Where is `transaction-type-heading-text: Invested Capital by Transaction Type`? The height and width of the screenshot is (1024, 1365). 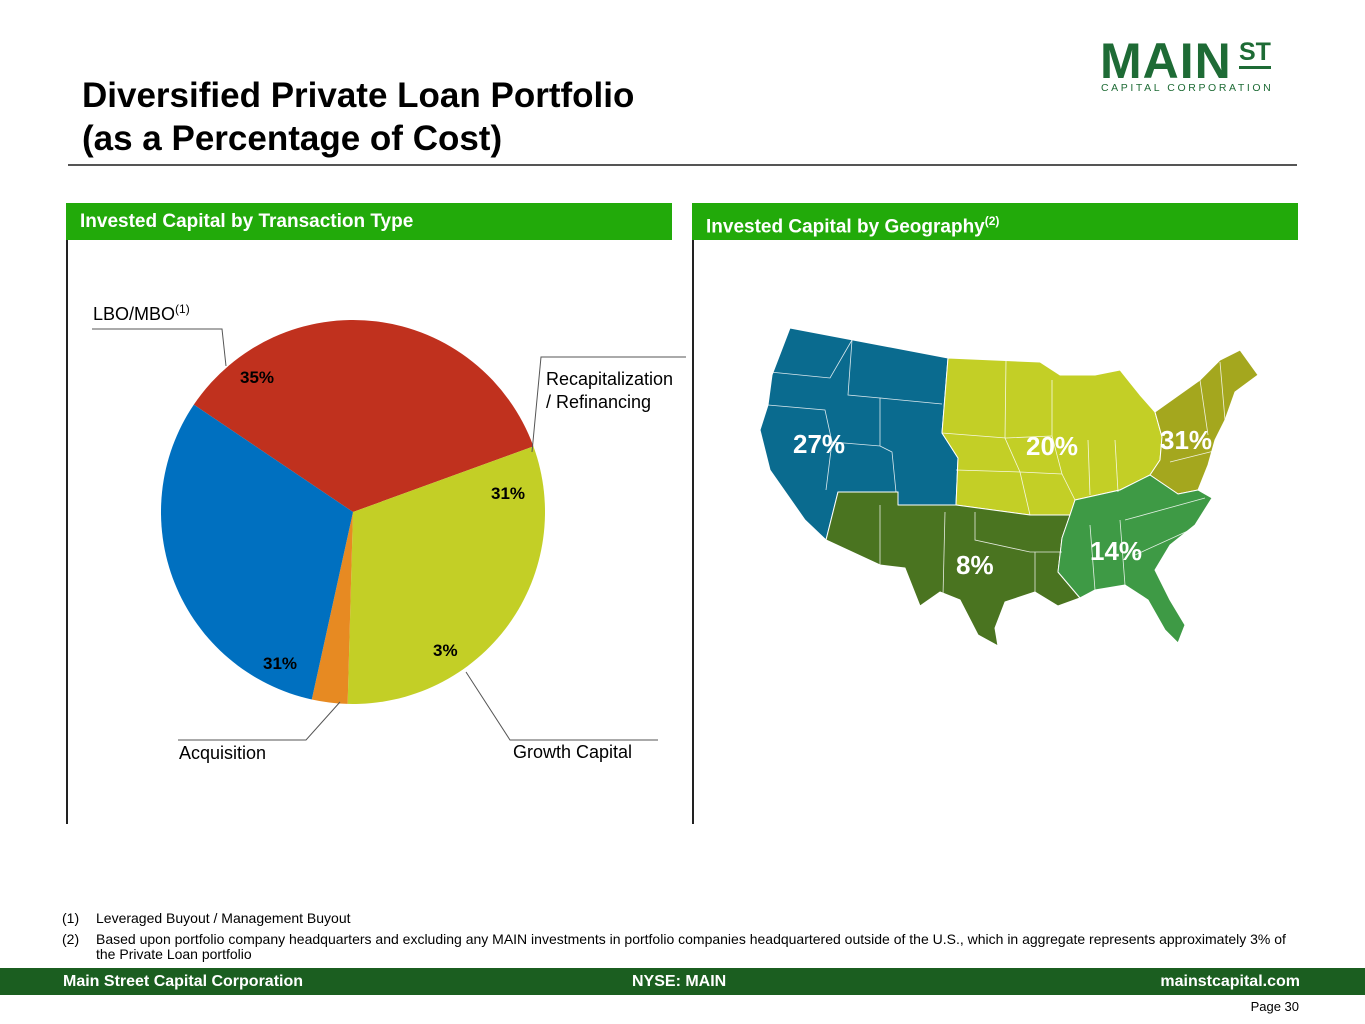
transaction-type-heading-text: Invested Capital by Transaction Type is located at coordinates (247, 221).